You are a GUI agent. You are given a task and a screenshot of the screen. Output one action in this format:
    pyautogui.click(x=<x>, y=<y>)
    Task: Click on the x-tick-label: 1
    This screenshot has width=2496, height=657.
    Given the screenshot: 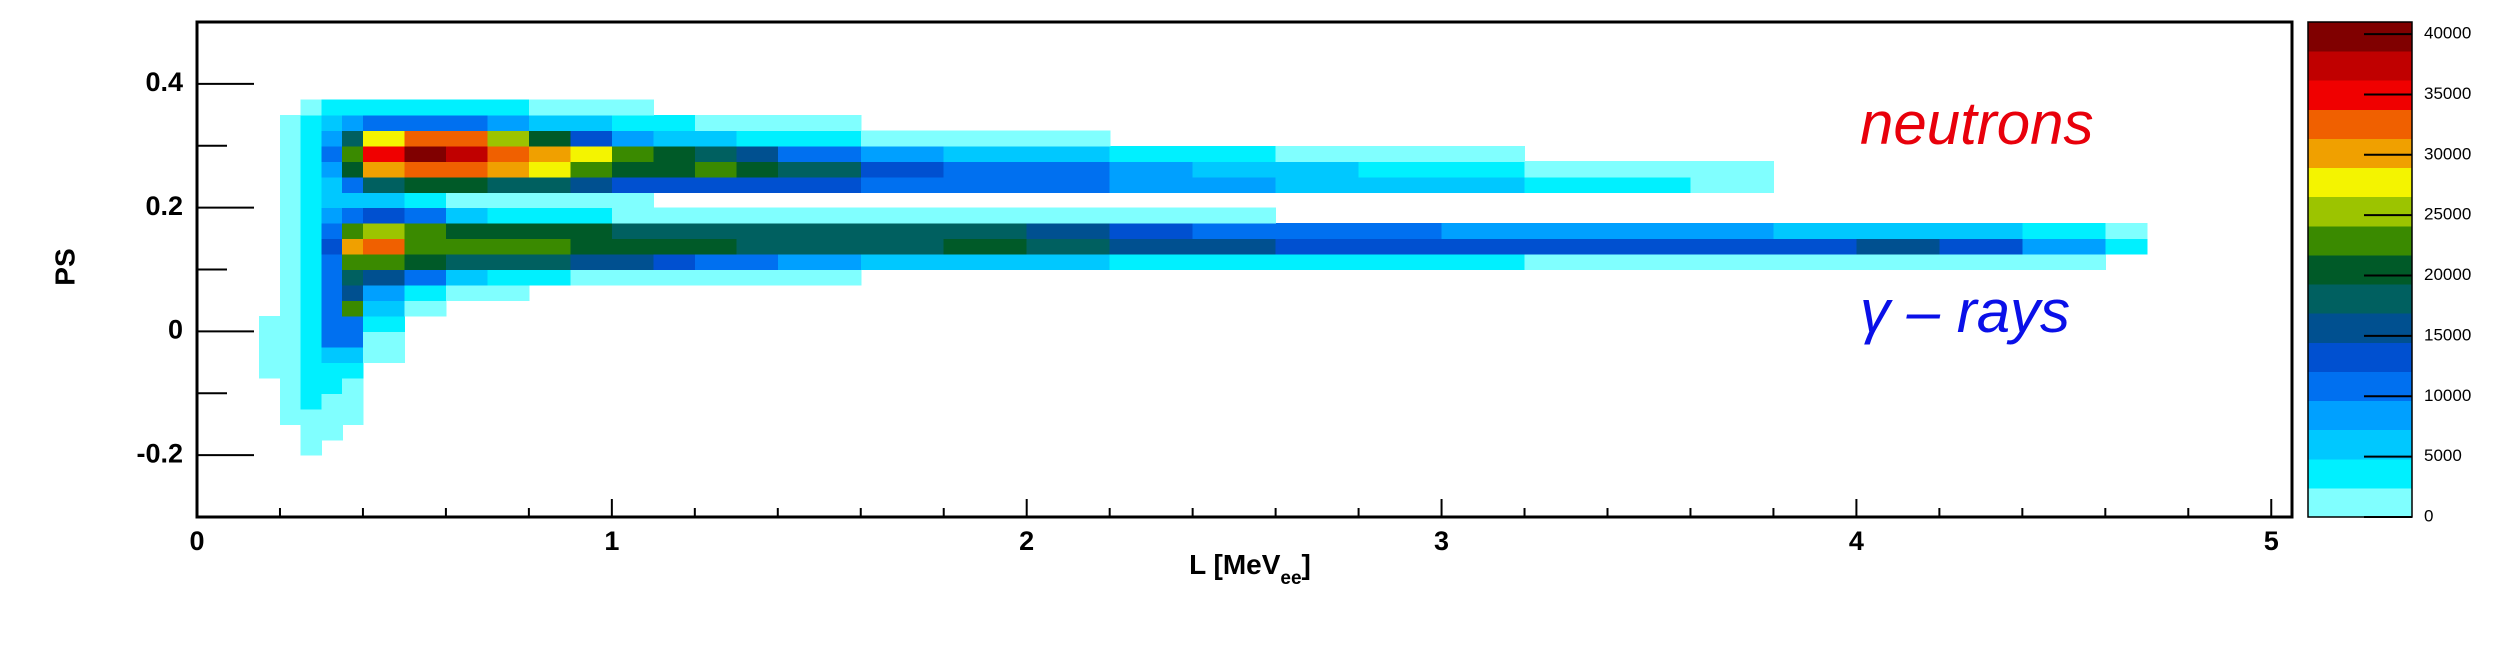 What is the action you would take?
    pyautogui.click(x=611, y=541)
    